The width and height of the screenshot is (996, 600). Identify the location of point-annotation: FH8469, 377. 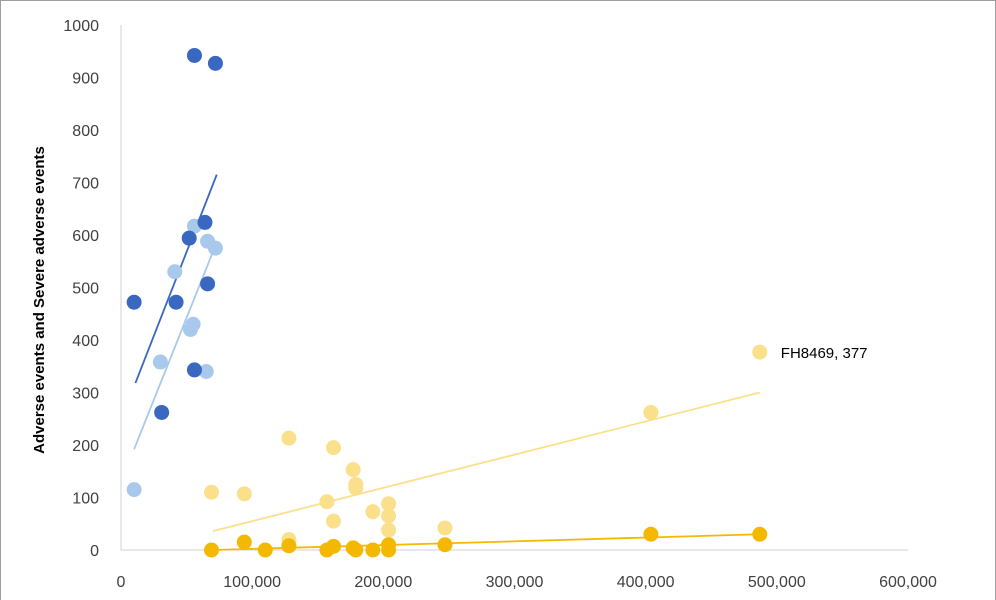
(824, 353).